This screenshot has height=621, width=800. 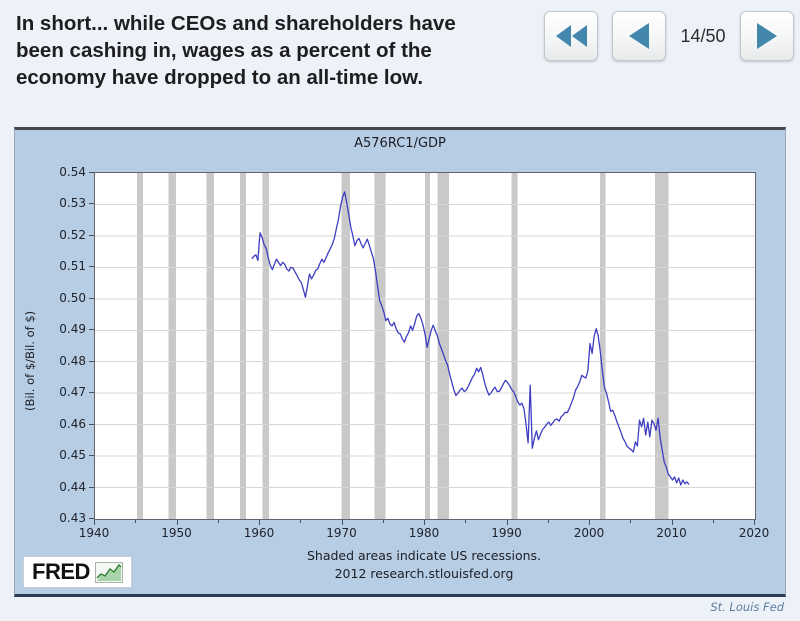 What do you see at coordinates (72, 423) in the screenshot?
I see `y-tick-label: 0.46` at bounding box center [72, 423].